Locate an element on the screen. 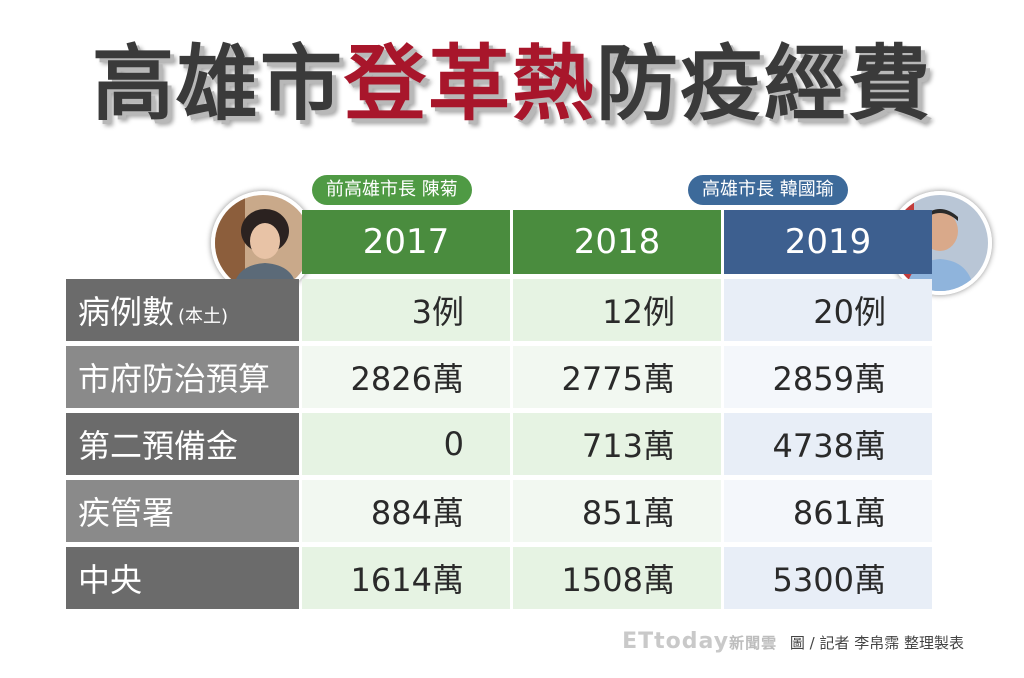 The width and height of the screenshot is (1024, 678). table-cell: 3例 is located at coordinates (406, 310).